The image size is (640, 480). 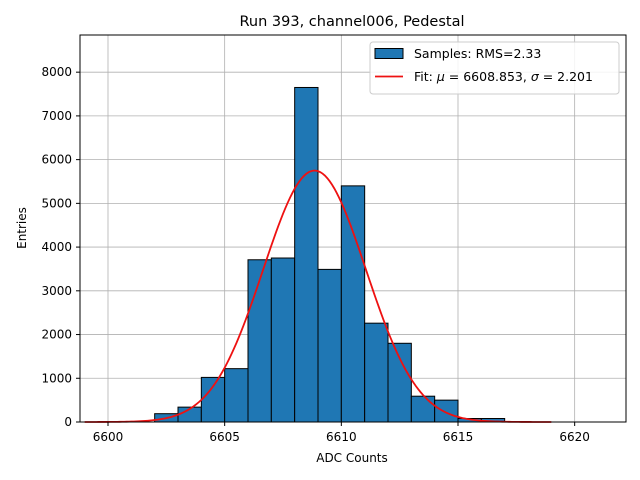 I want to click on legend-mu-symbol: μ, so click(x=440, y=76).